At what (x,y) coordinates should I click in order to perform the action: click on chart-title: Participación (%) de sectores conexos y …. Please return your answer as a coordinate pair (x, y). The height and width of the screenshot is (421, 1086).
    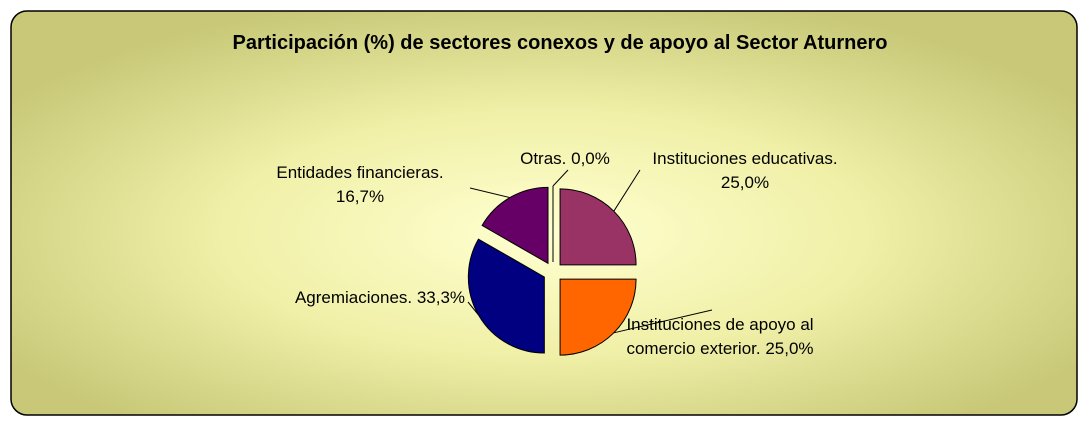
    Looking at the image, I should click on (560, 43).